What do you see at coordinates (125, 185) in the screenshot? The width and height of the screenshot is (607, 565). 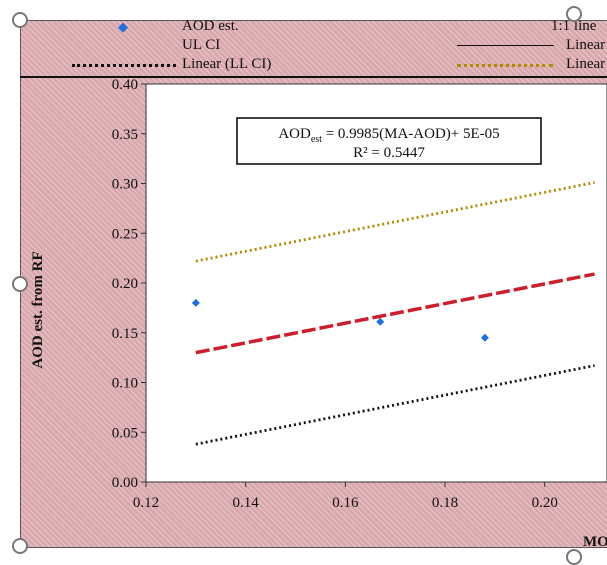 I see `y-tick-label-6: 0.30` at bounding box center [125, 185].